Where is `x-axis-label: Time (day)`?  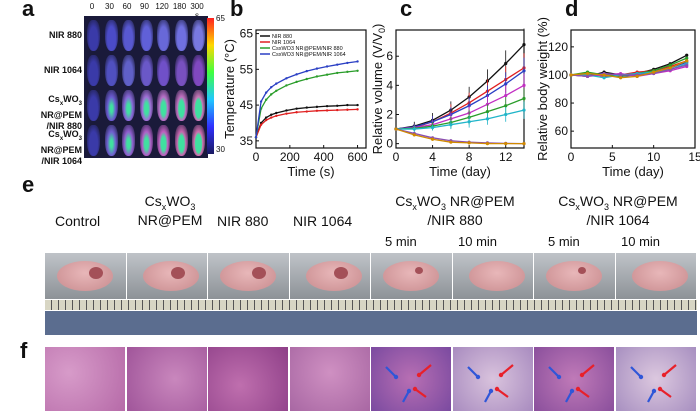
x-axis-label: Time (day) is located at coordinates (460, 171).